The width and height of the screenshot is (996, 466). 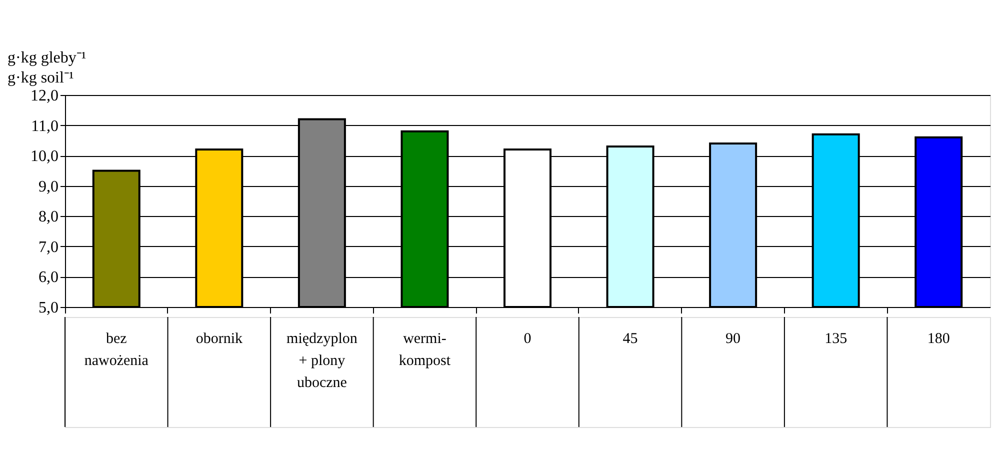 I want to click on y-tick-label: 5,0, so click(x=48, y=308).